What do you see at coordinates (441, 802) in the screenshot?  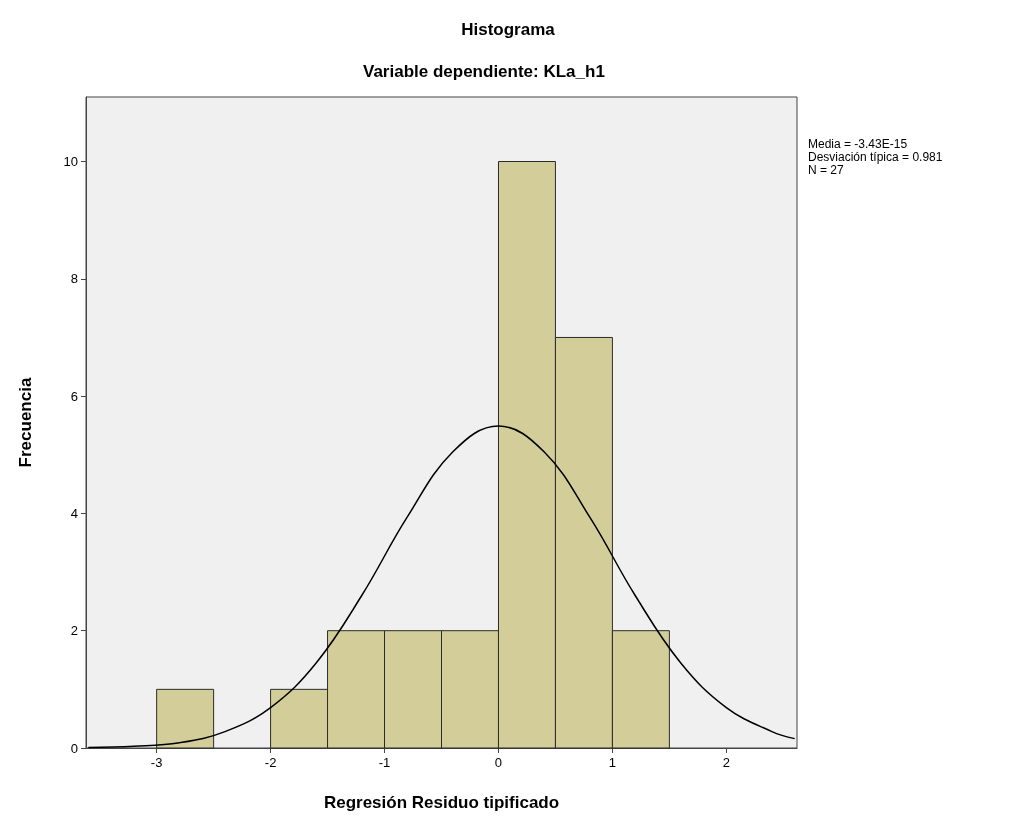 I see `x-axis-title: Regresión Residuo tipificado` at bounding box center [441, 802].